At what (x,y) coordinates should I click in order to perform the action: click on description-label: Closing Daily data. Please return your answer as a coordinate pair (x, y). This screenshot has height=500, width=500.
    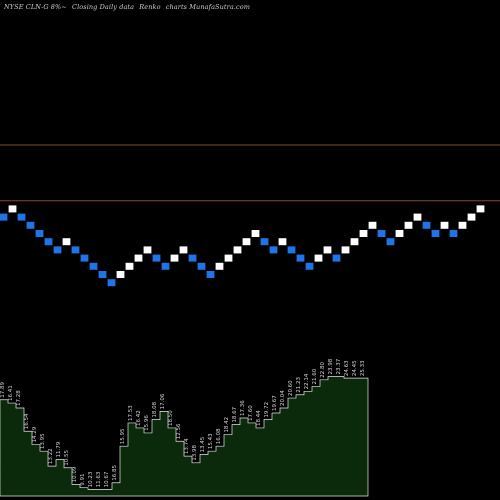
    Looking at the image, I should click on (103, 7).